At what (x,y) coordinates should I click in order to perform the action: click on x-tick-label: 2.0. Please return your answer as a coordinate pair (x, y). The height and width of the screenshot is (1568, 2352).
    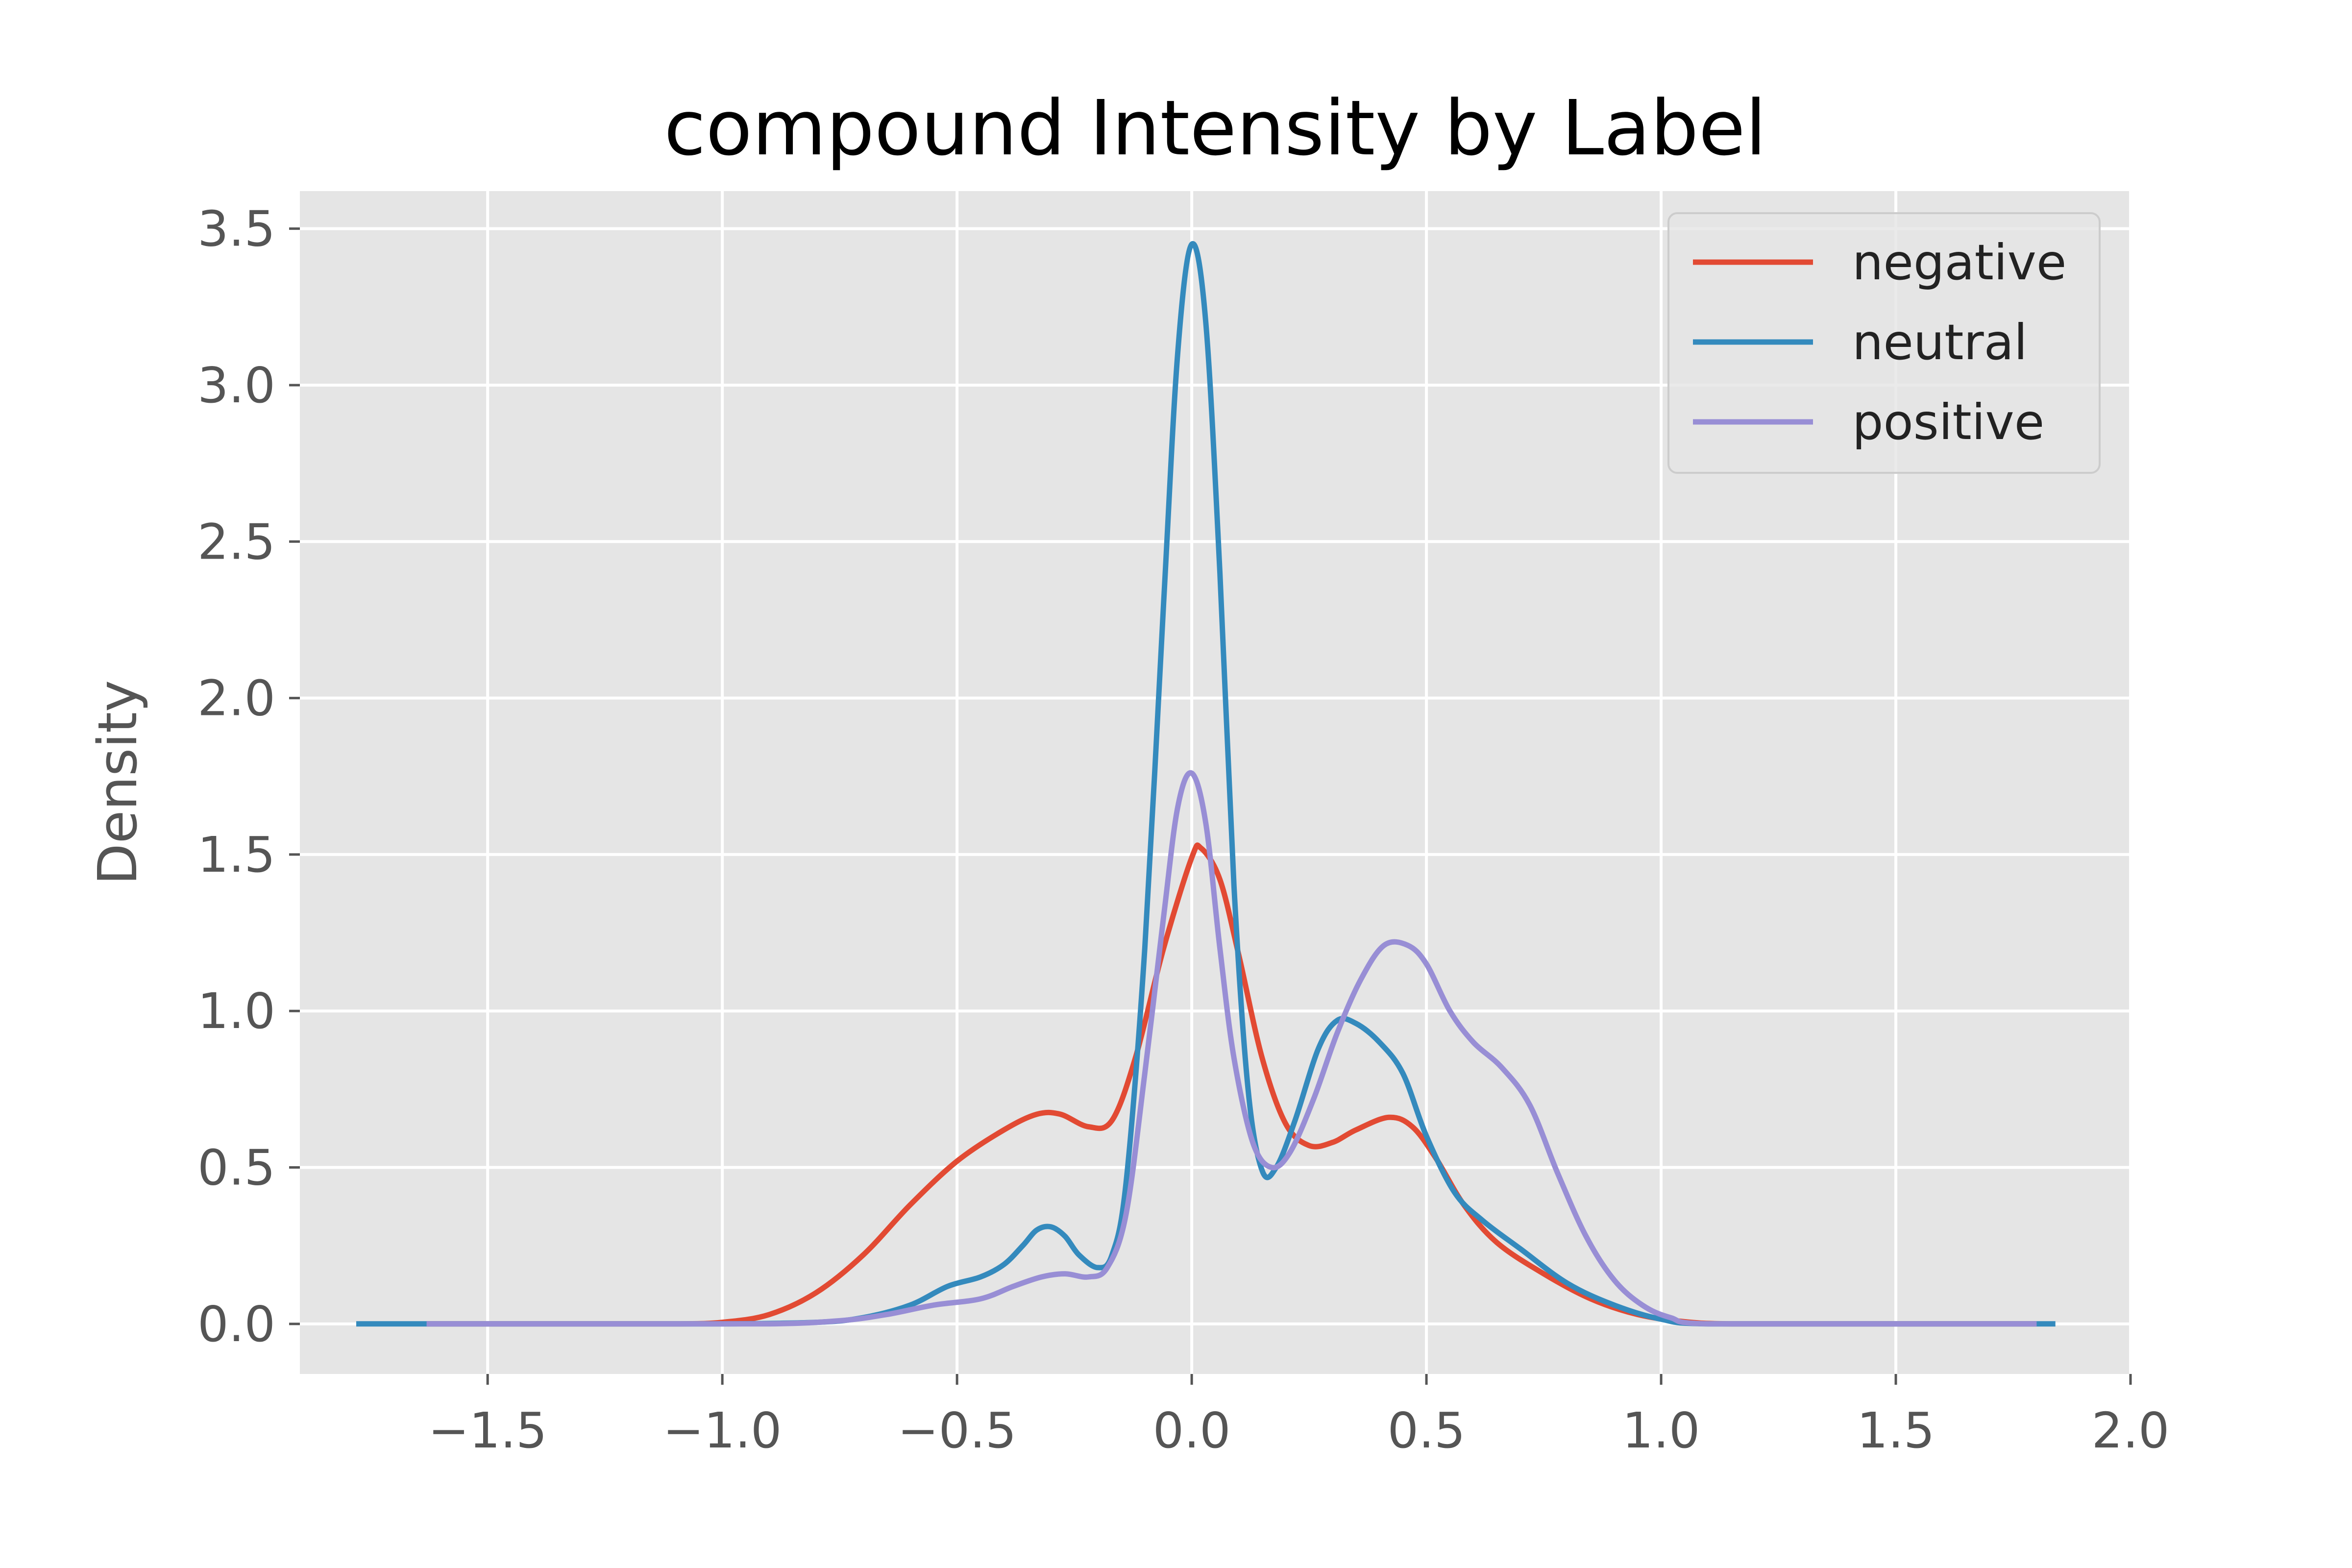
    Looking at the image, I should click on (2130, 1430).